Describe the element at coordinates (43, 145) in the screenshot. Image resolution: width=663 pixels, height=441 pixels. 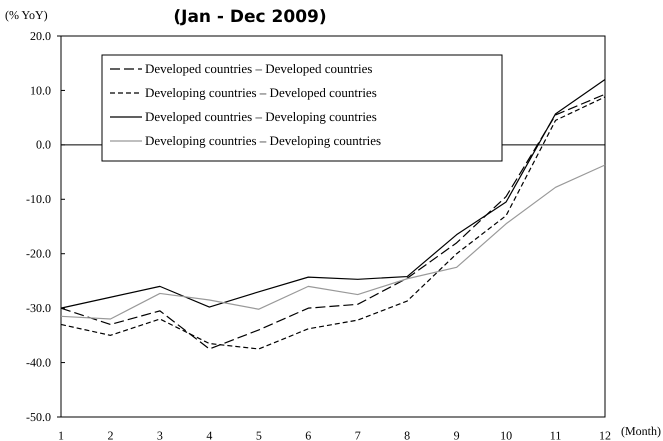
I see `y-tick-label: 0.0` at that location.